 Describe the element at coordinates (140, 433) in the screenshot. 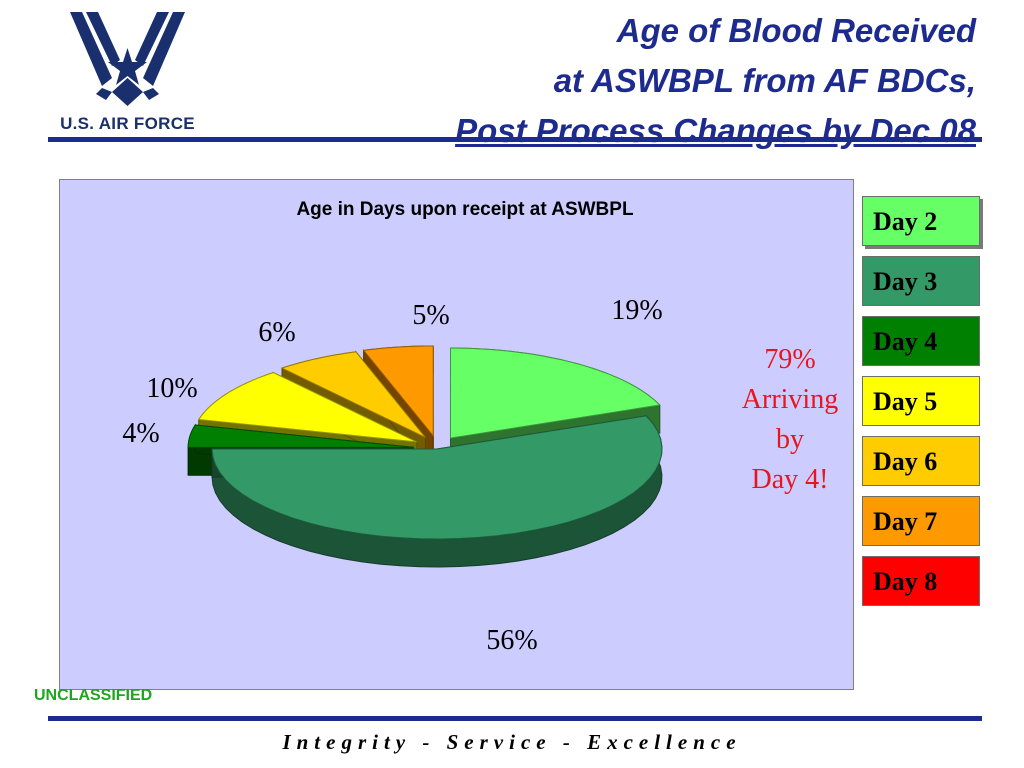

I see `data-label-day-4: 4%` at that location.